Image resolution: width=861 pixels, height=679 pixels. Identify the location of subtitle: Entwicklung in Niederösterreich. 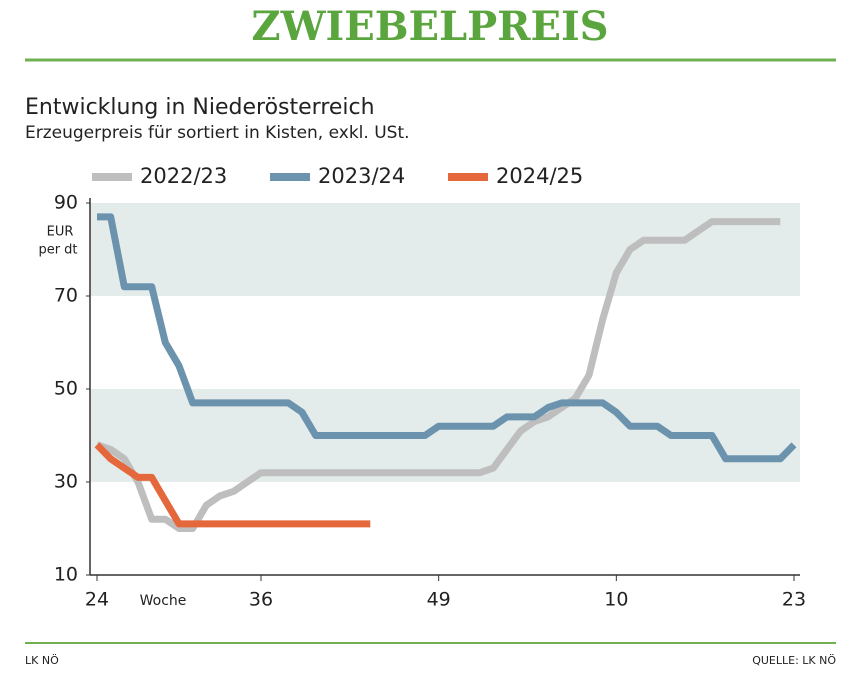
(200, 107).